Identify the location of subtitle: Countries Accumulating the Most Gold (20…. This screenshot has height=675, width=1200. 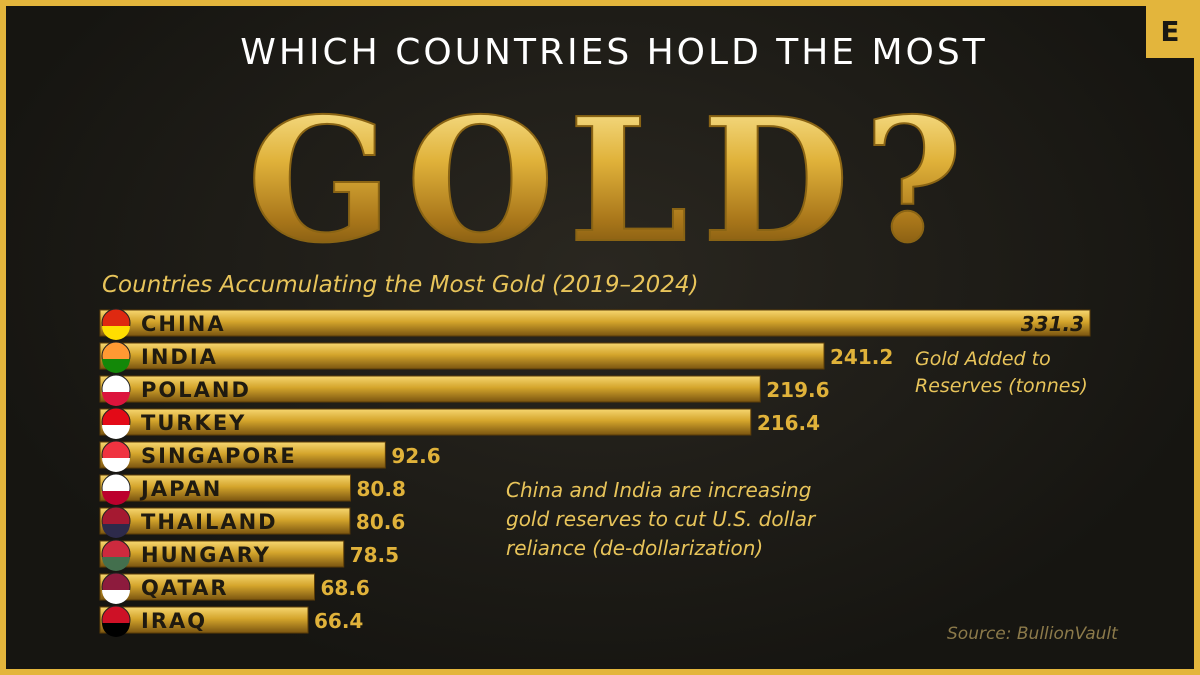
(400, 285).